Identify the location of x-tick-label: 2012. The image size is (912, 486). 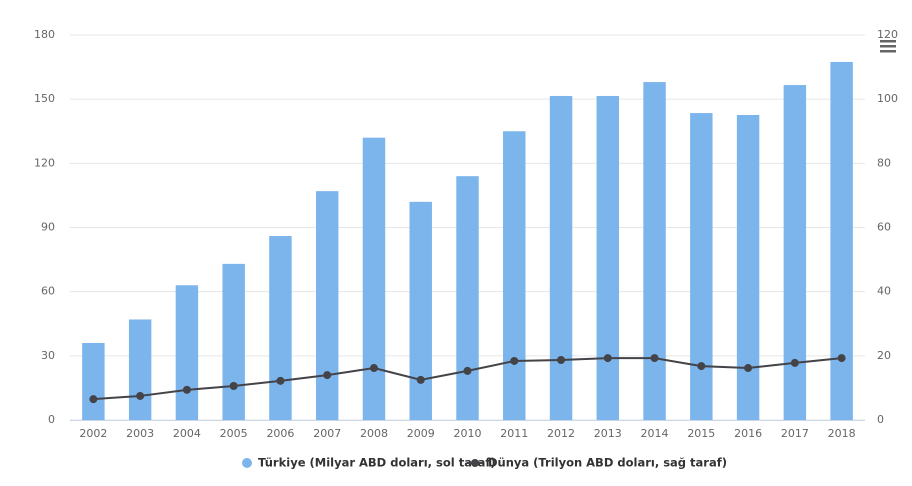
(561, 433).